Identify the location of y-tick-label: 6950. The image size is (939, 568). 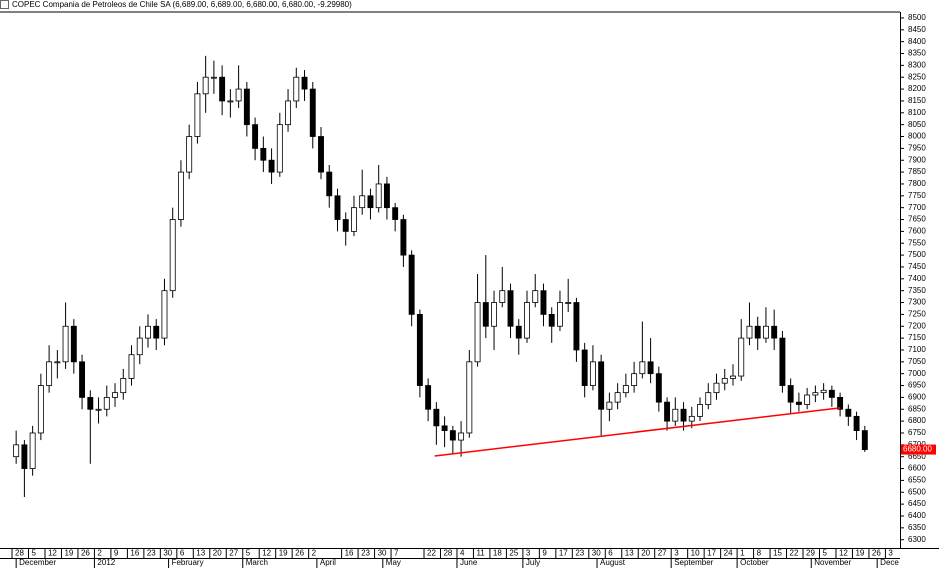
(917, 385).